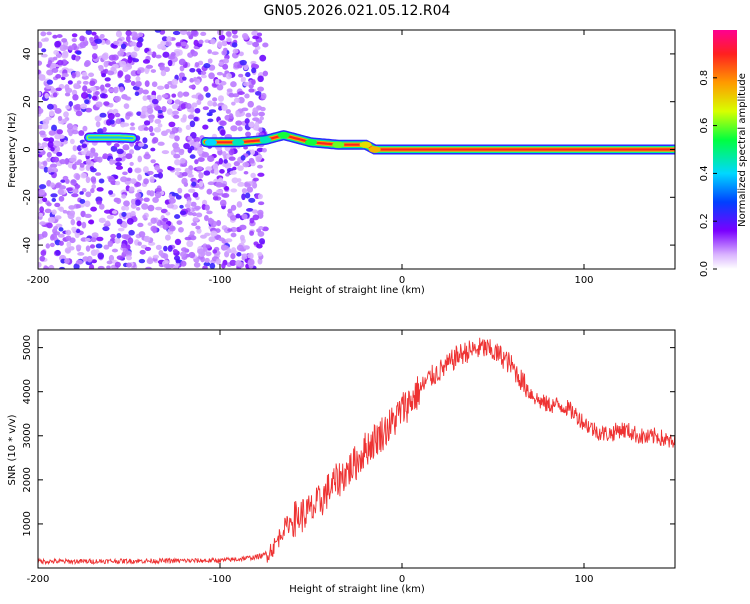 This screenshot has height=604, width=750. I want to click on snr-ytick-label: 2000, so click(27, 479).